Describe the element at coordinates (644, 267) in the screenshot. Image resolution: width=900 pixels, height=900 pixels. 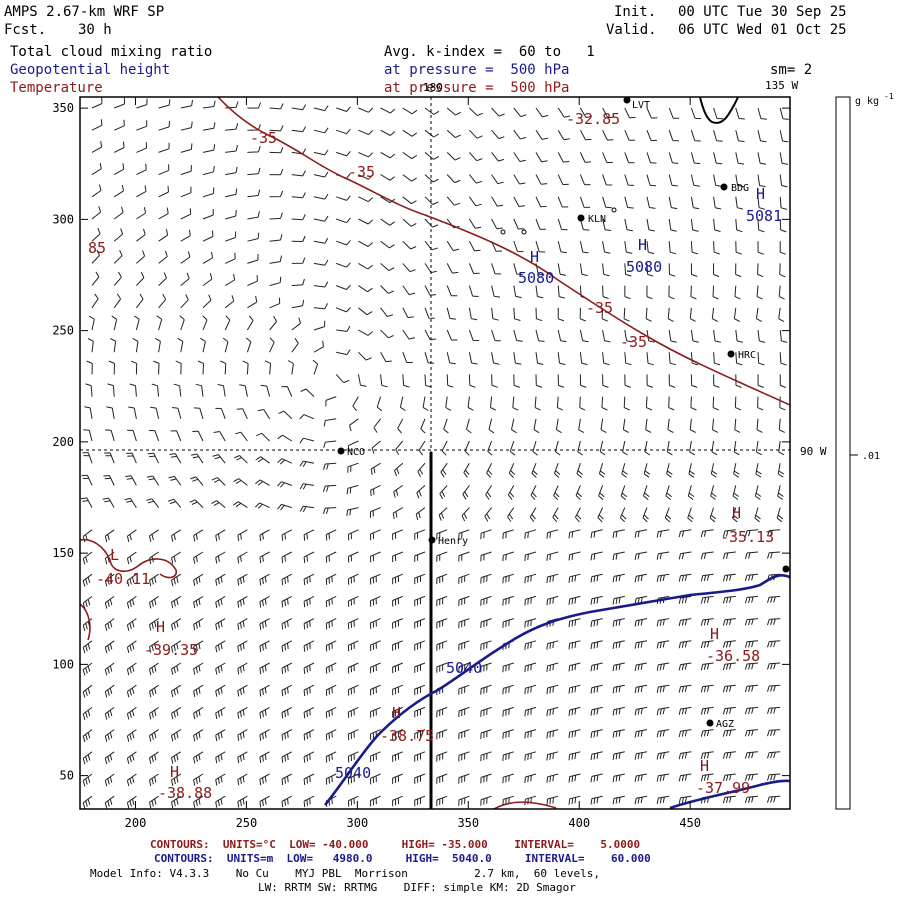
I see `height-high-value: 5080` at that location.